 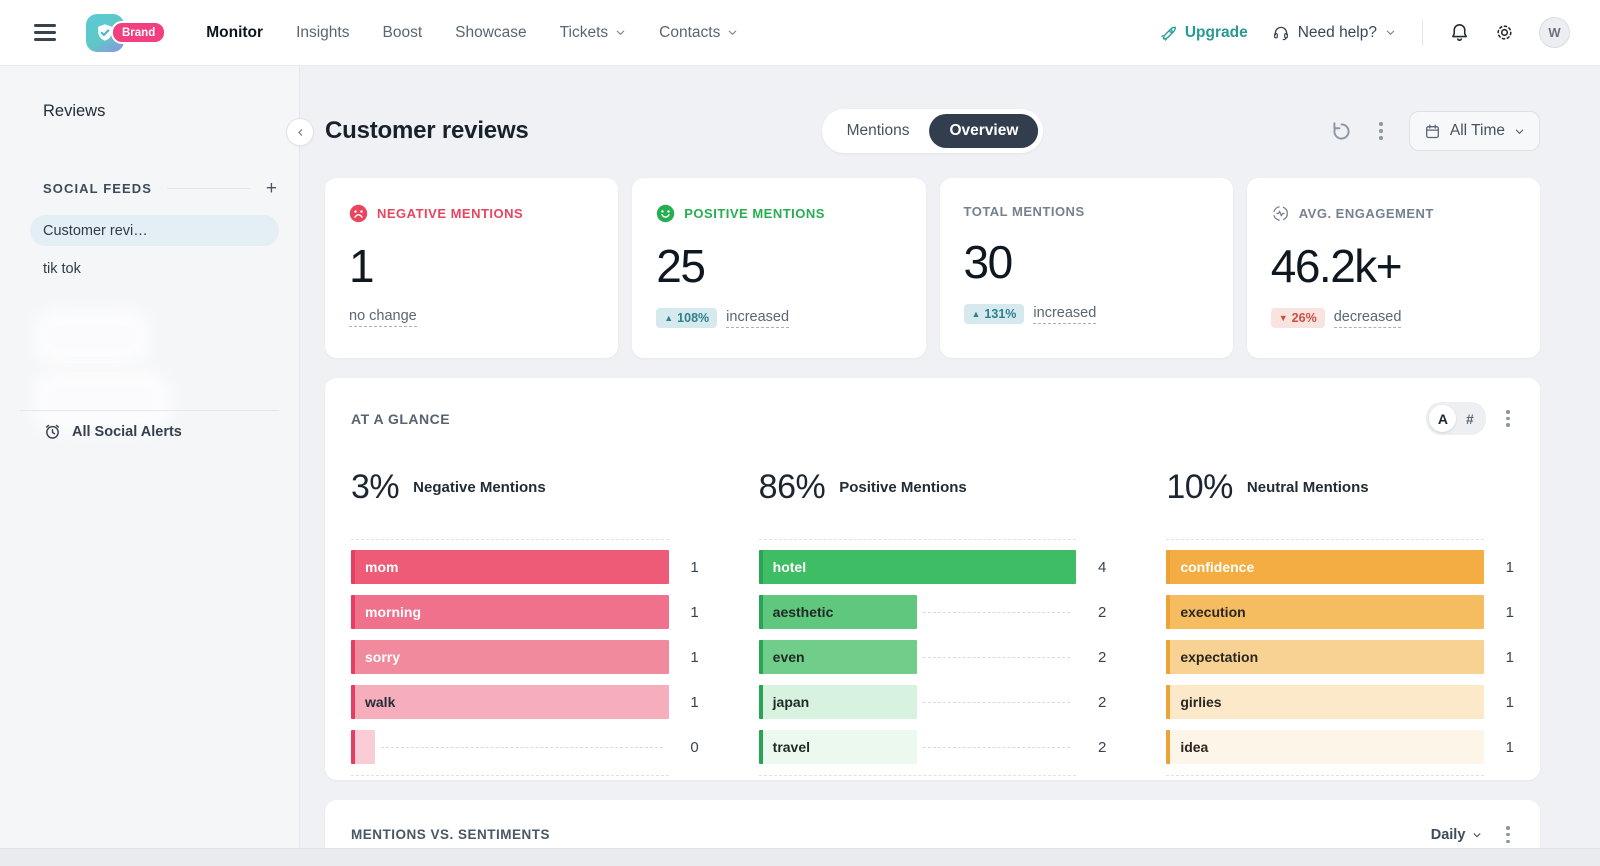 I want to click on bar-track: execution, so click(x=1325, y=612).